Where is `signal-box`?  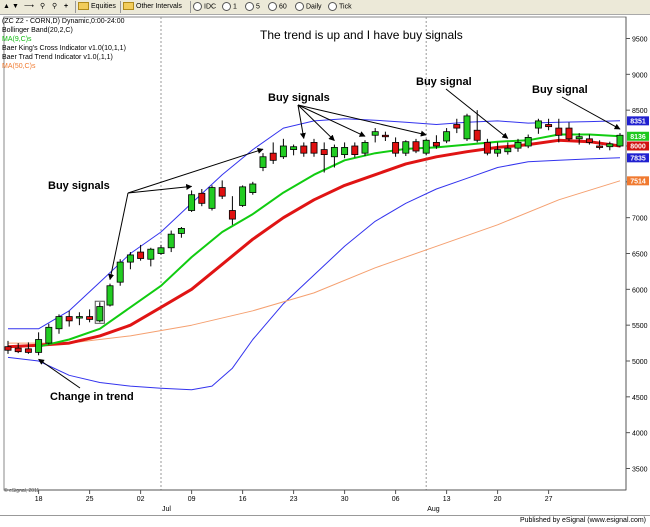
signal-box is located at coordinates (99, 312).